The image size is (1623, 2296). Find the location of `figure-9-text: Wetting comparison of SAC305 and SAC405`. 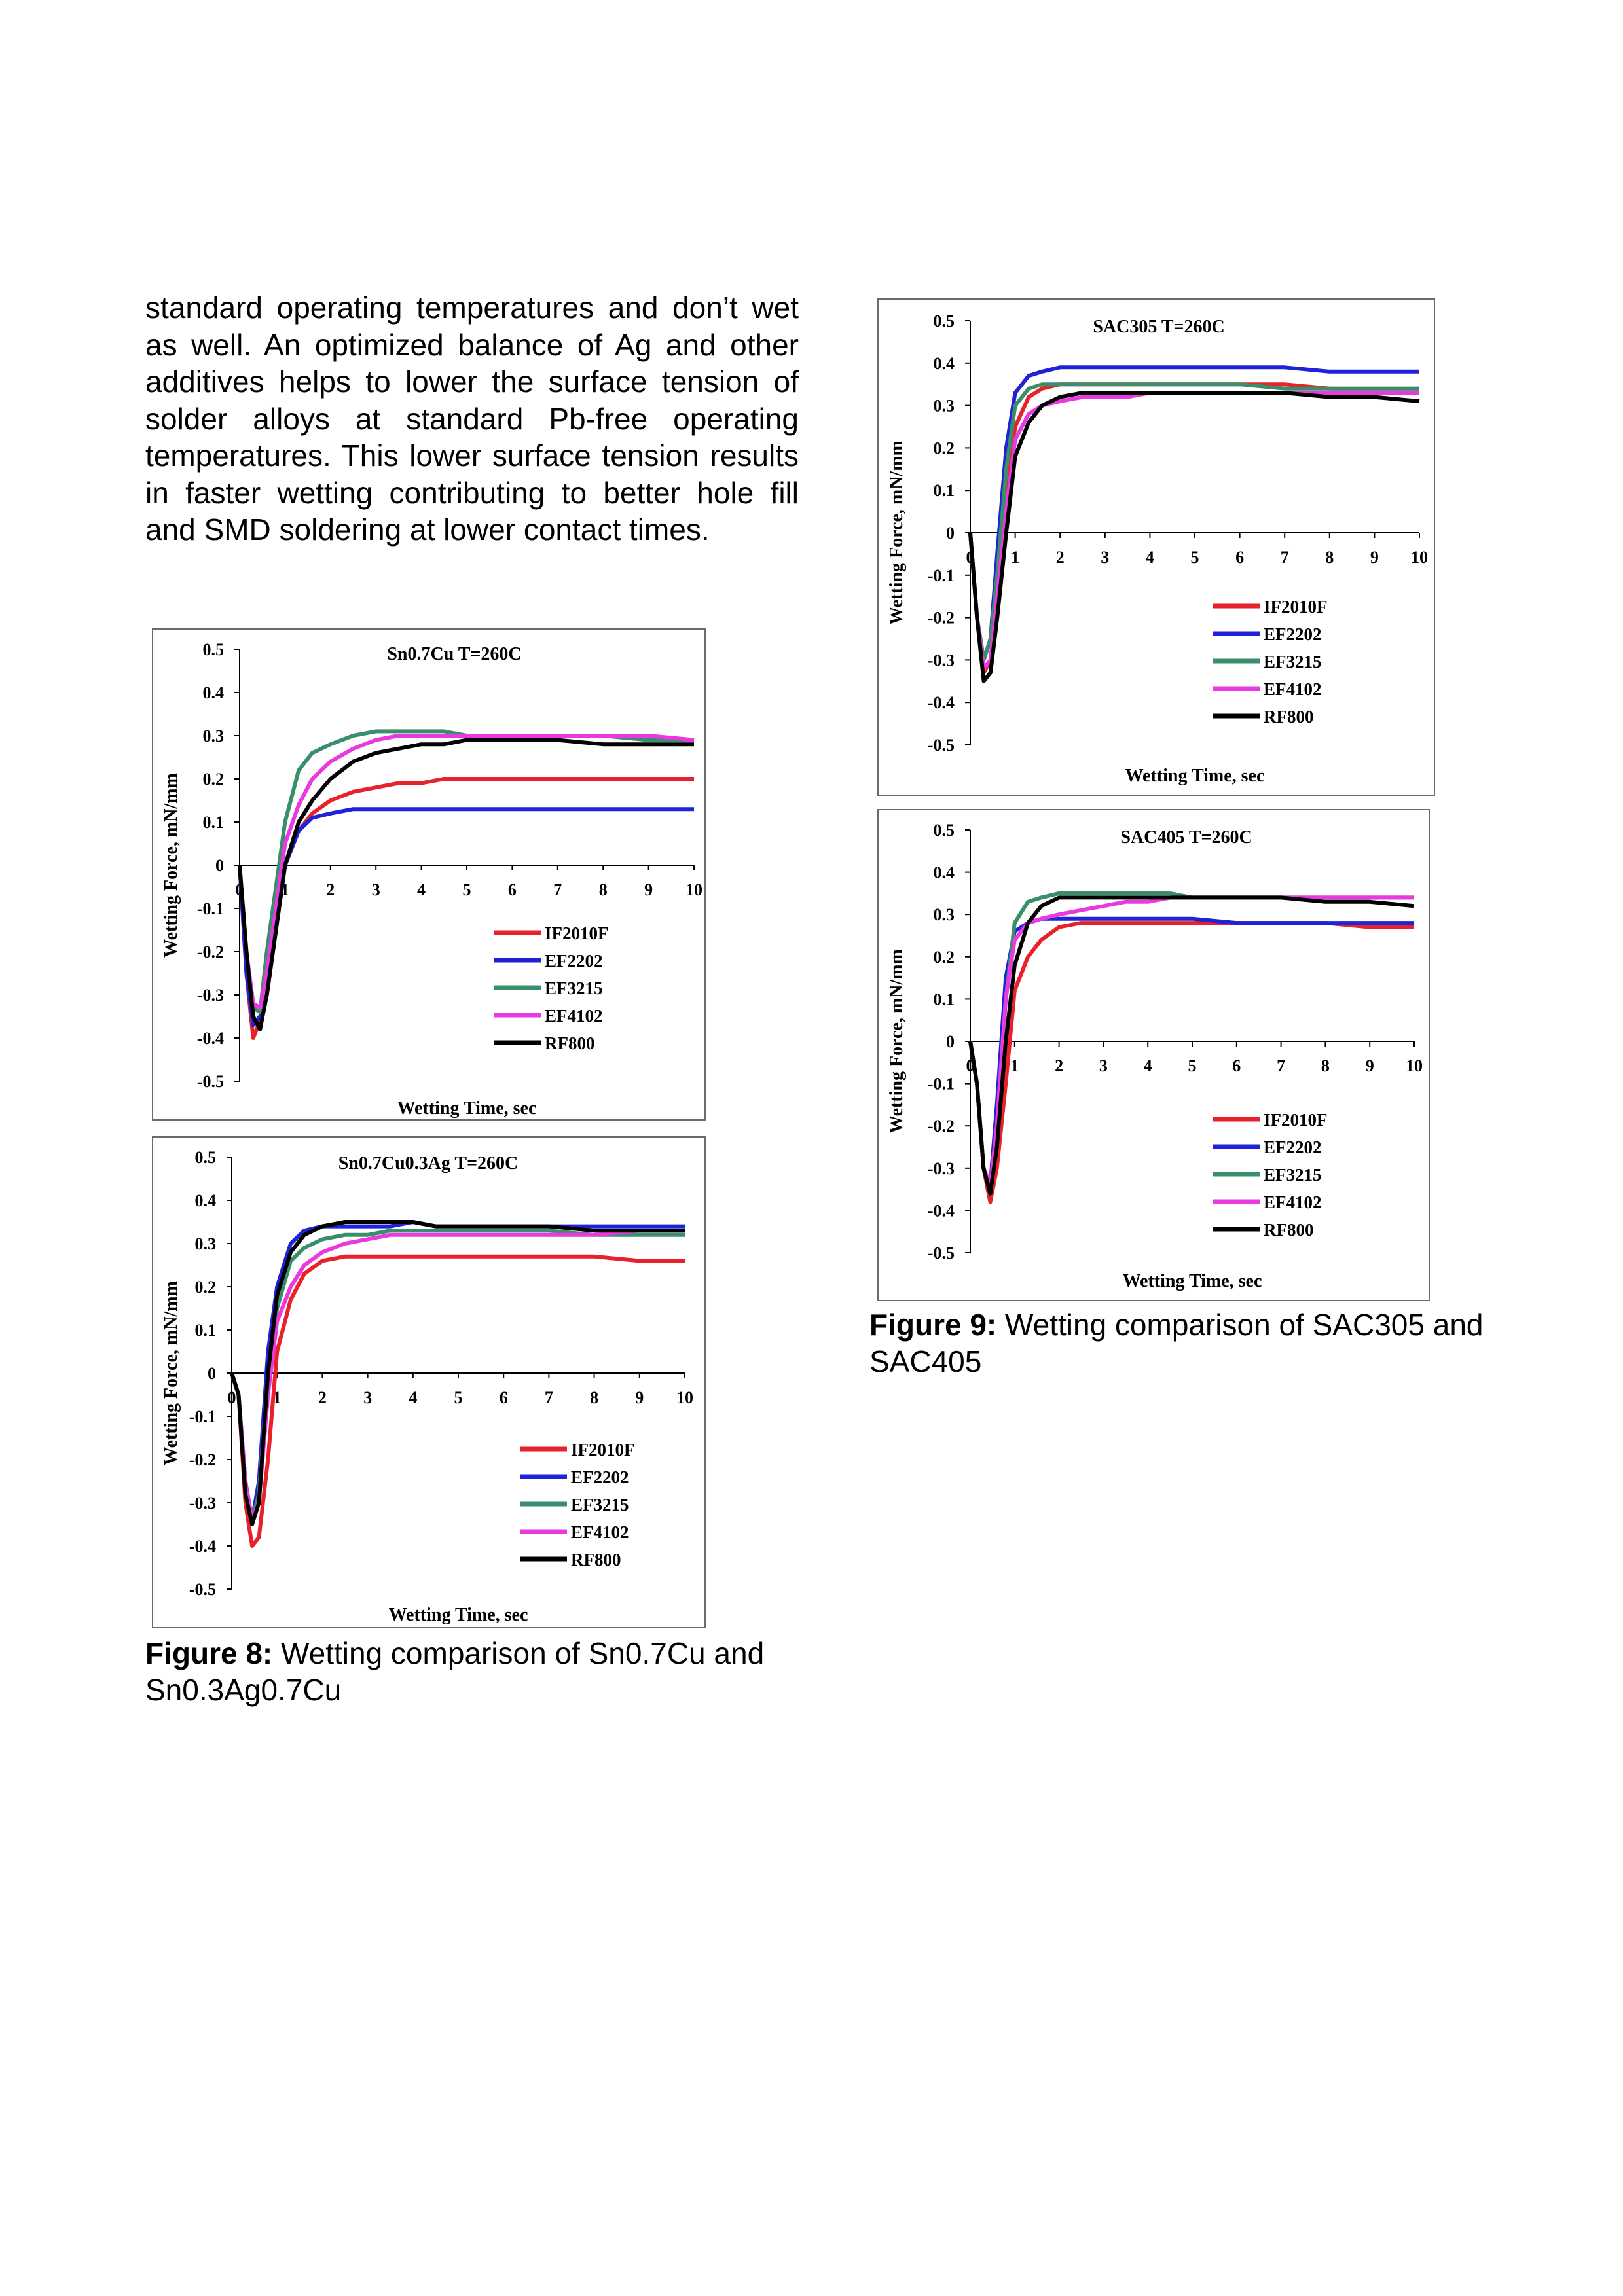

figure-9-text: Wetting comparison of SAC305 and SAC405 is located at coordinates (1176, 1343).